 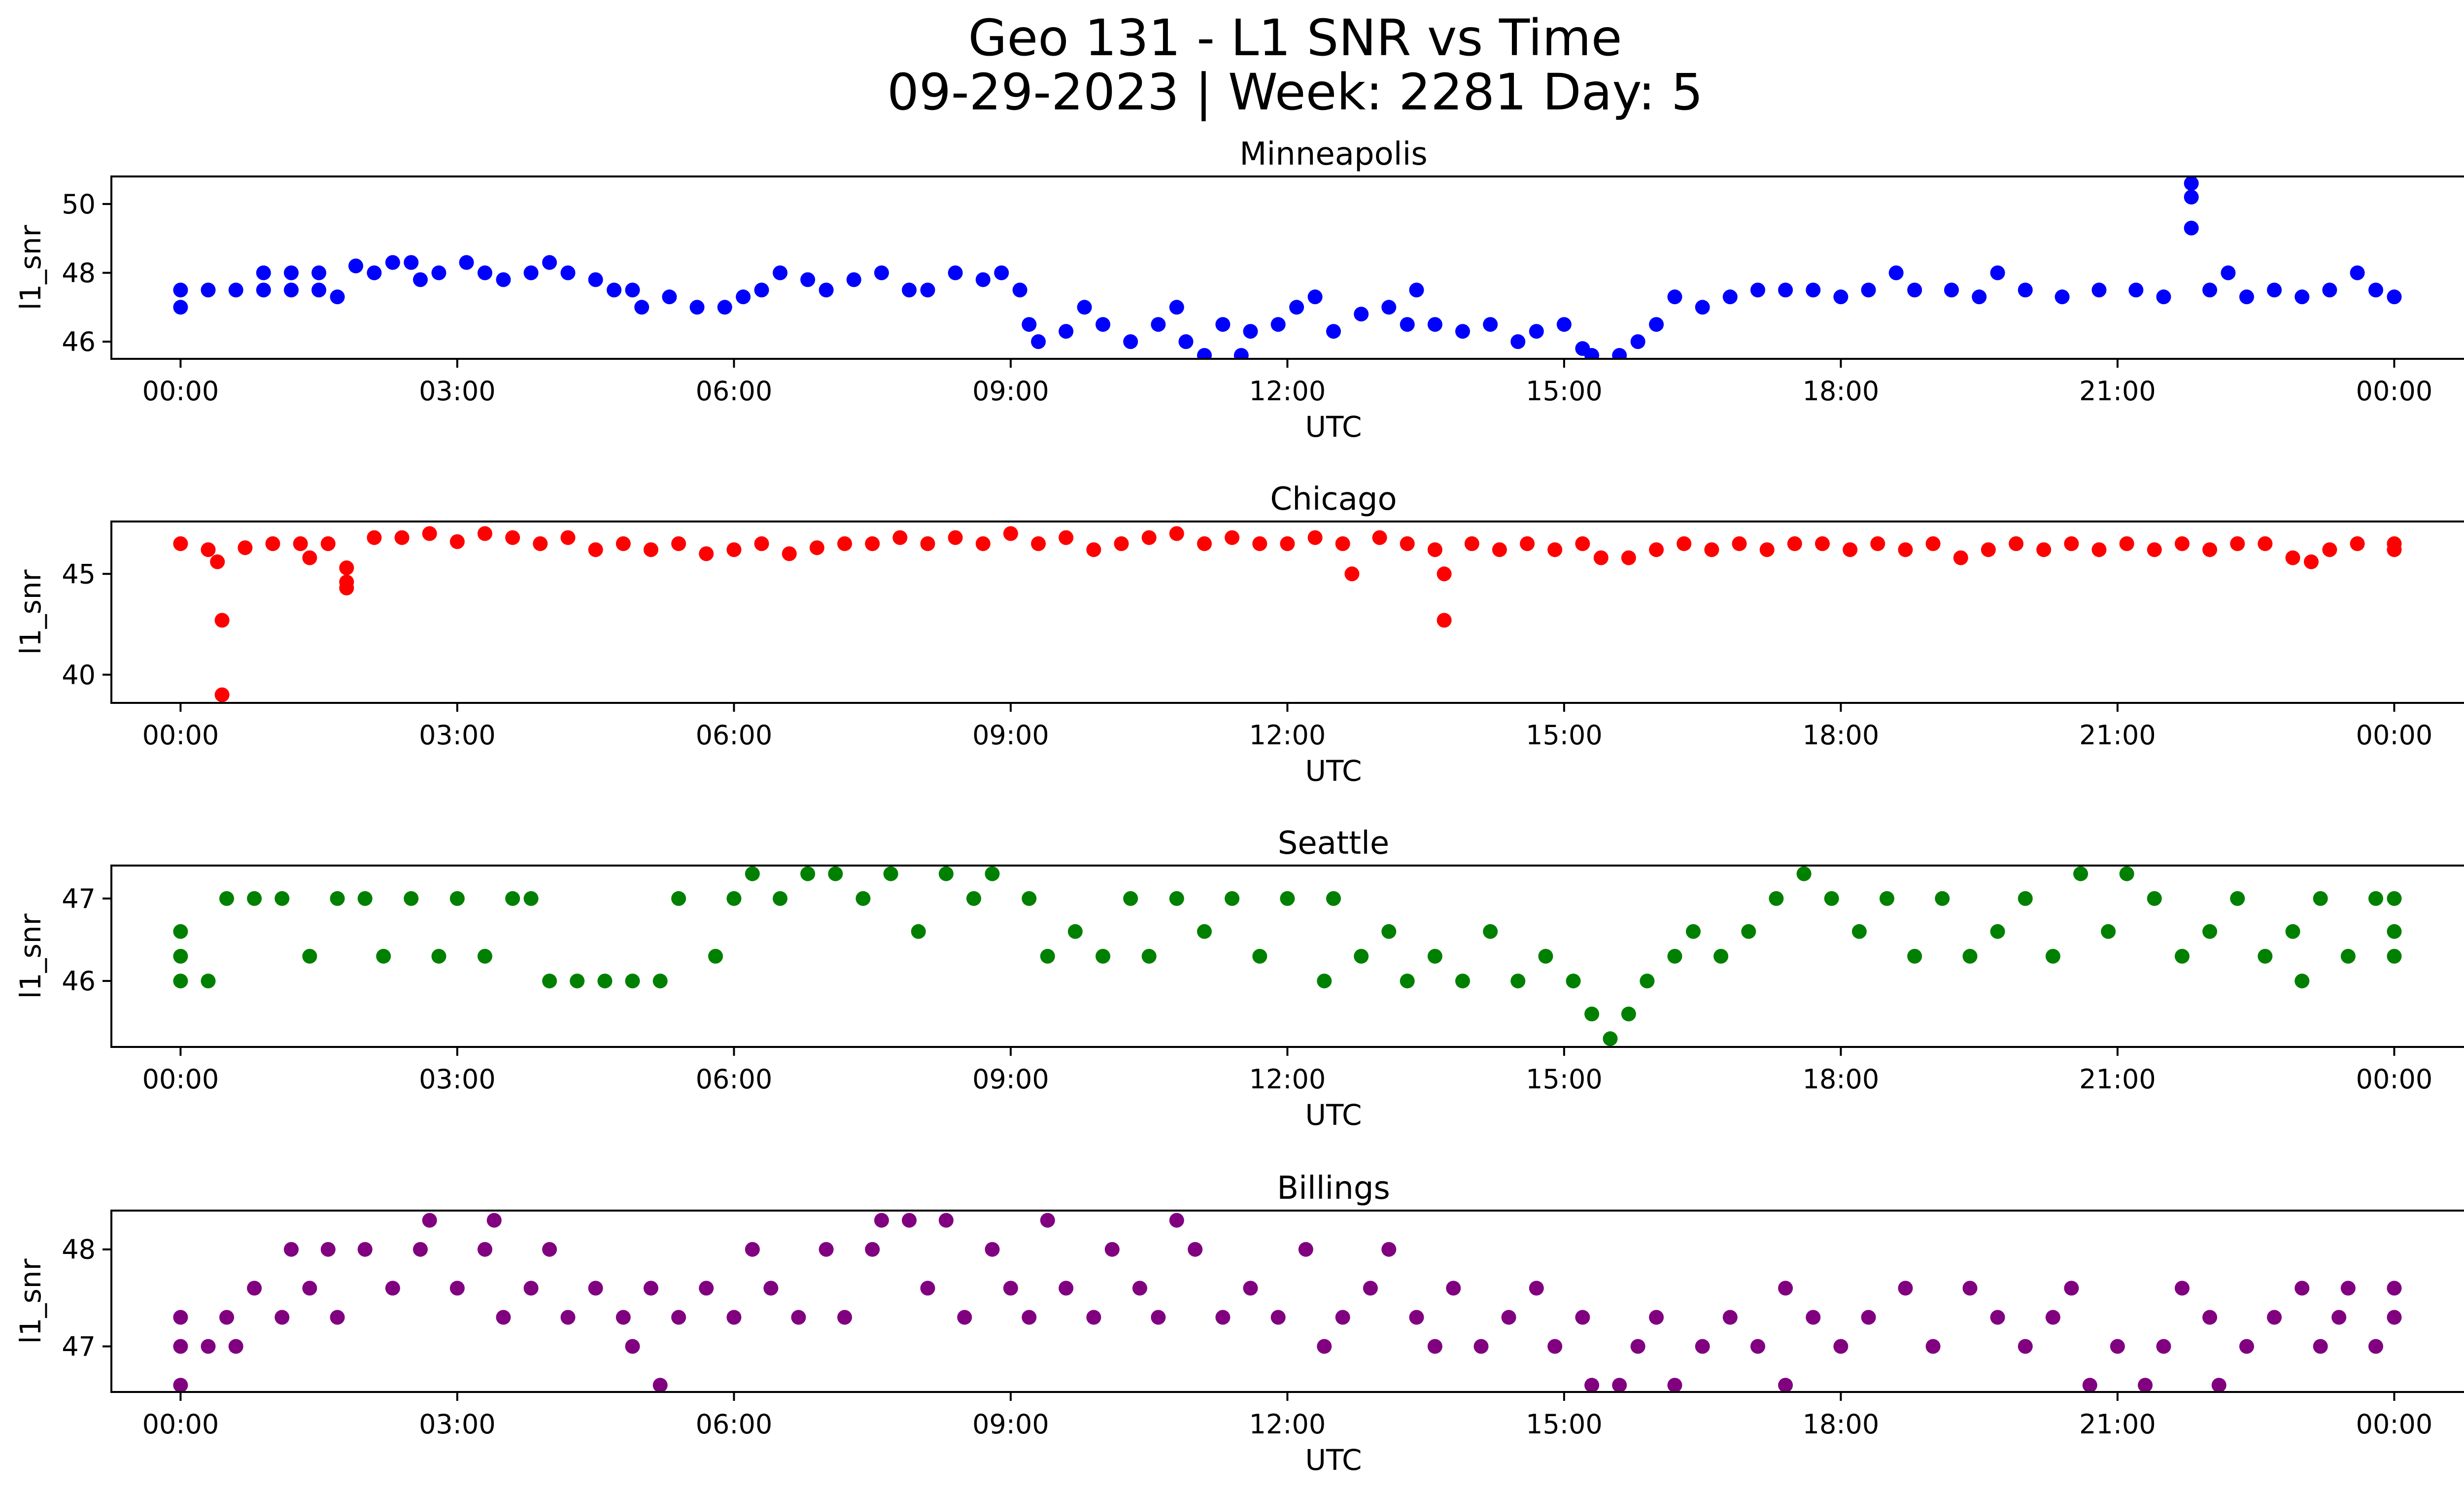 I want to click on figure-title-line1: Geo 131 - L1 SNR vs Time, so click(x=1295, y=38).